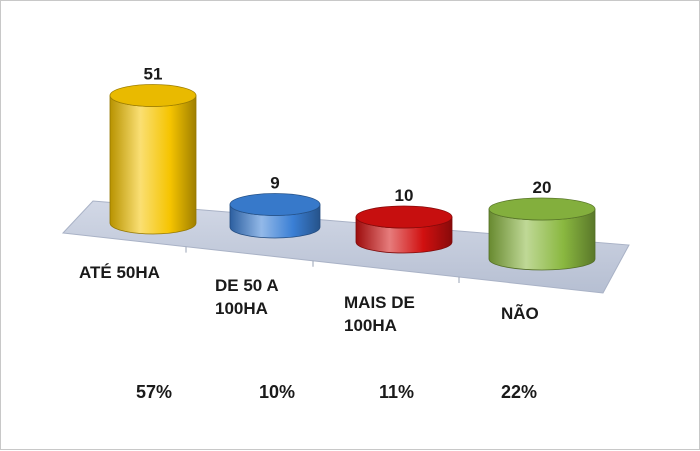  I want to click on category-label-de-50-a-100ha: DE 50 A 100HA, so click(247, 297).